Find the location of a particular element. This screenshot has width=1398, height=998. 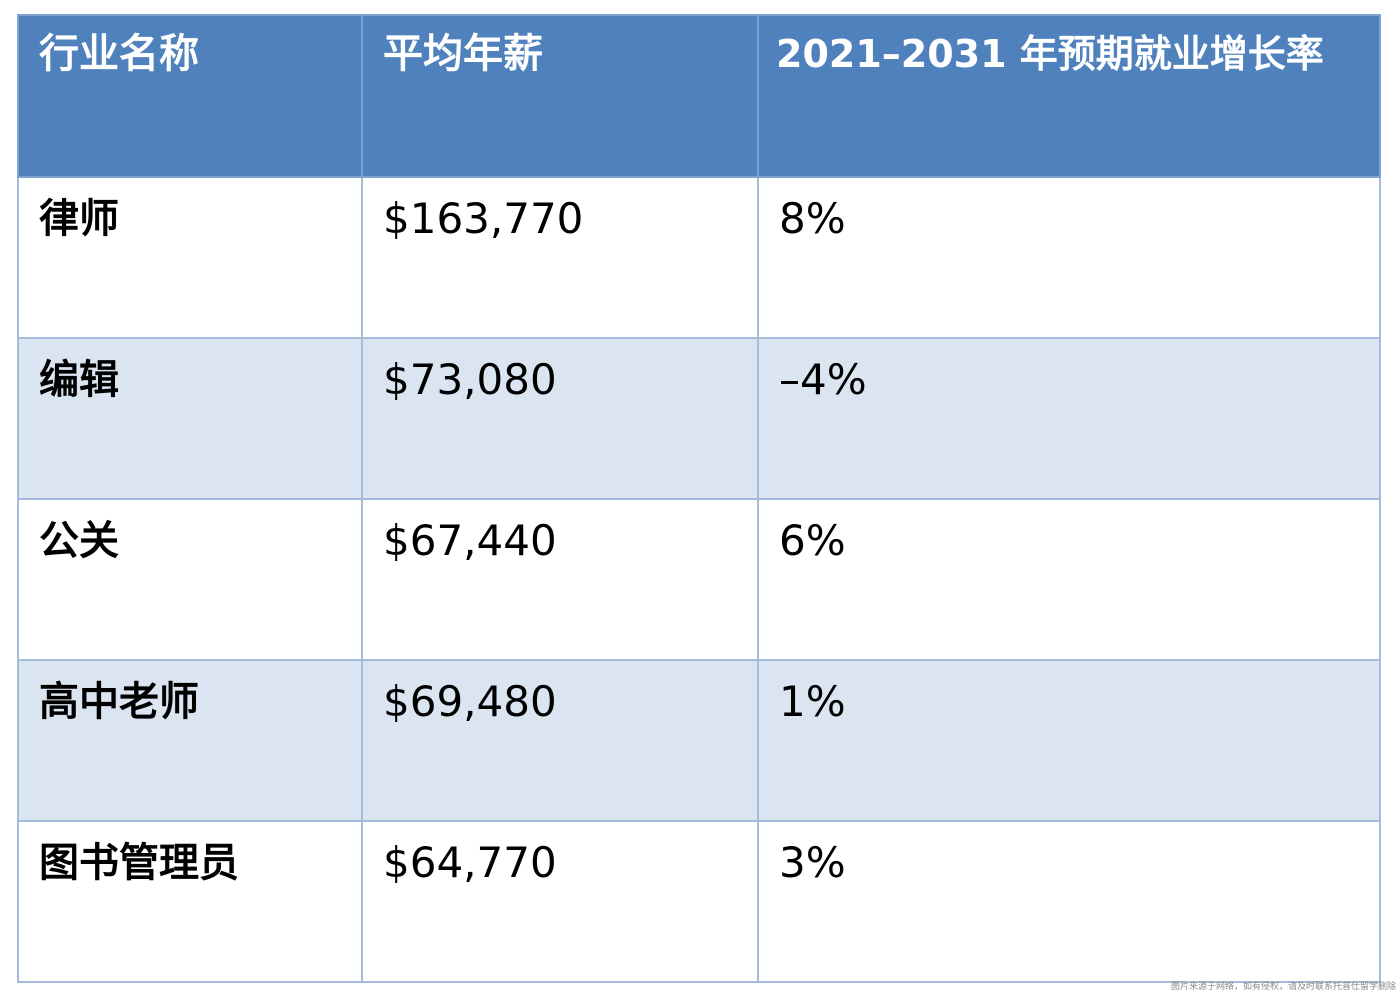

cell-average-salary: $73,080 is located at coordinates (560, 418).